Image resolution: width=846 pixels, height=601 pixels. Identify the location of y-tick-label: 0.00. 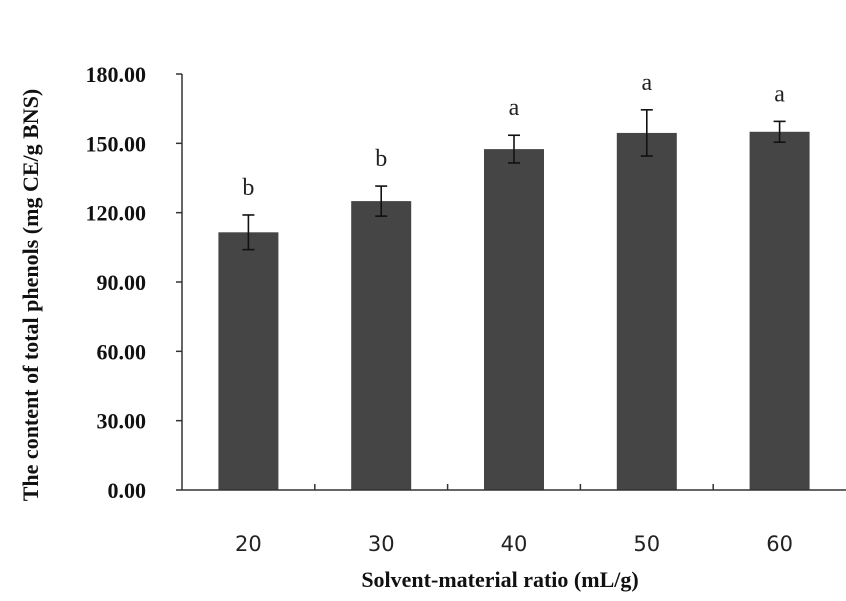
(127, 490).